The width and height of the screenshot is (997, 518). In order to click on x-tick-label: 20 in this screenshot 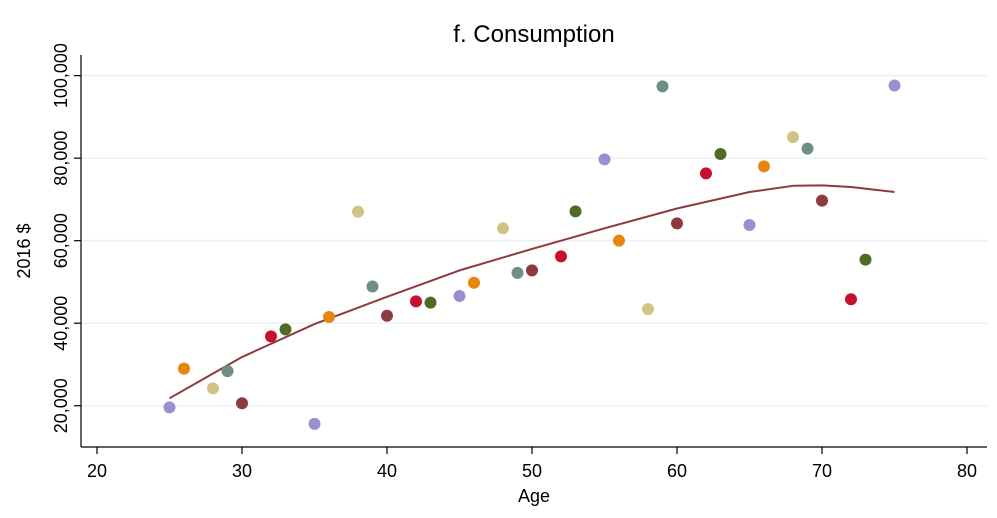, I will do `click(97, 471)`.